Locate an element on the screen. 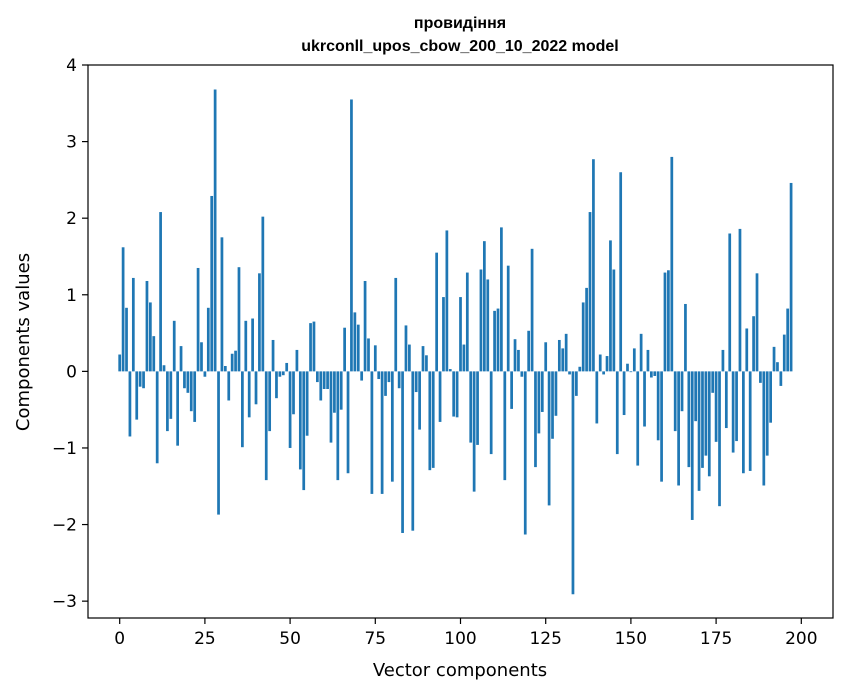  y-tick-label: −2 is located at coordinates (64, 526).